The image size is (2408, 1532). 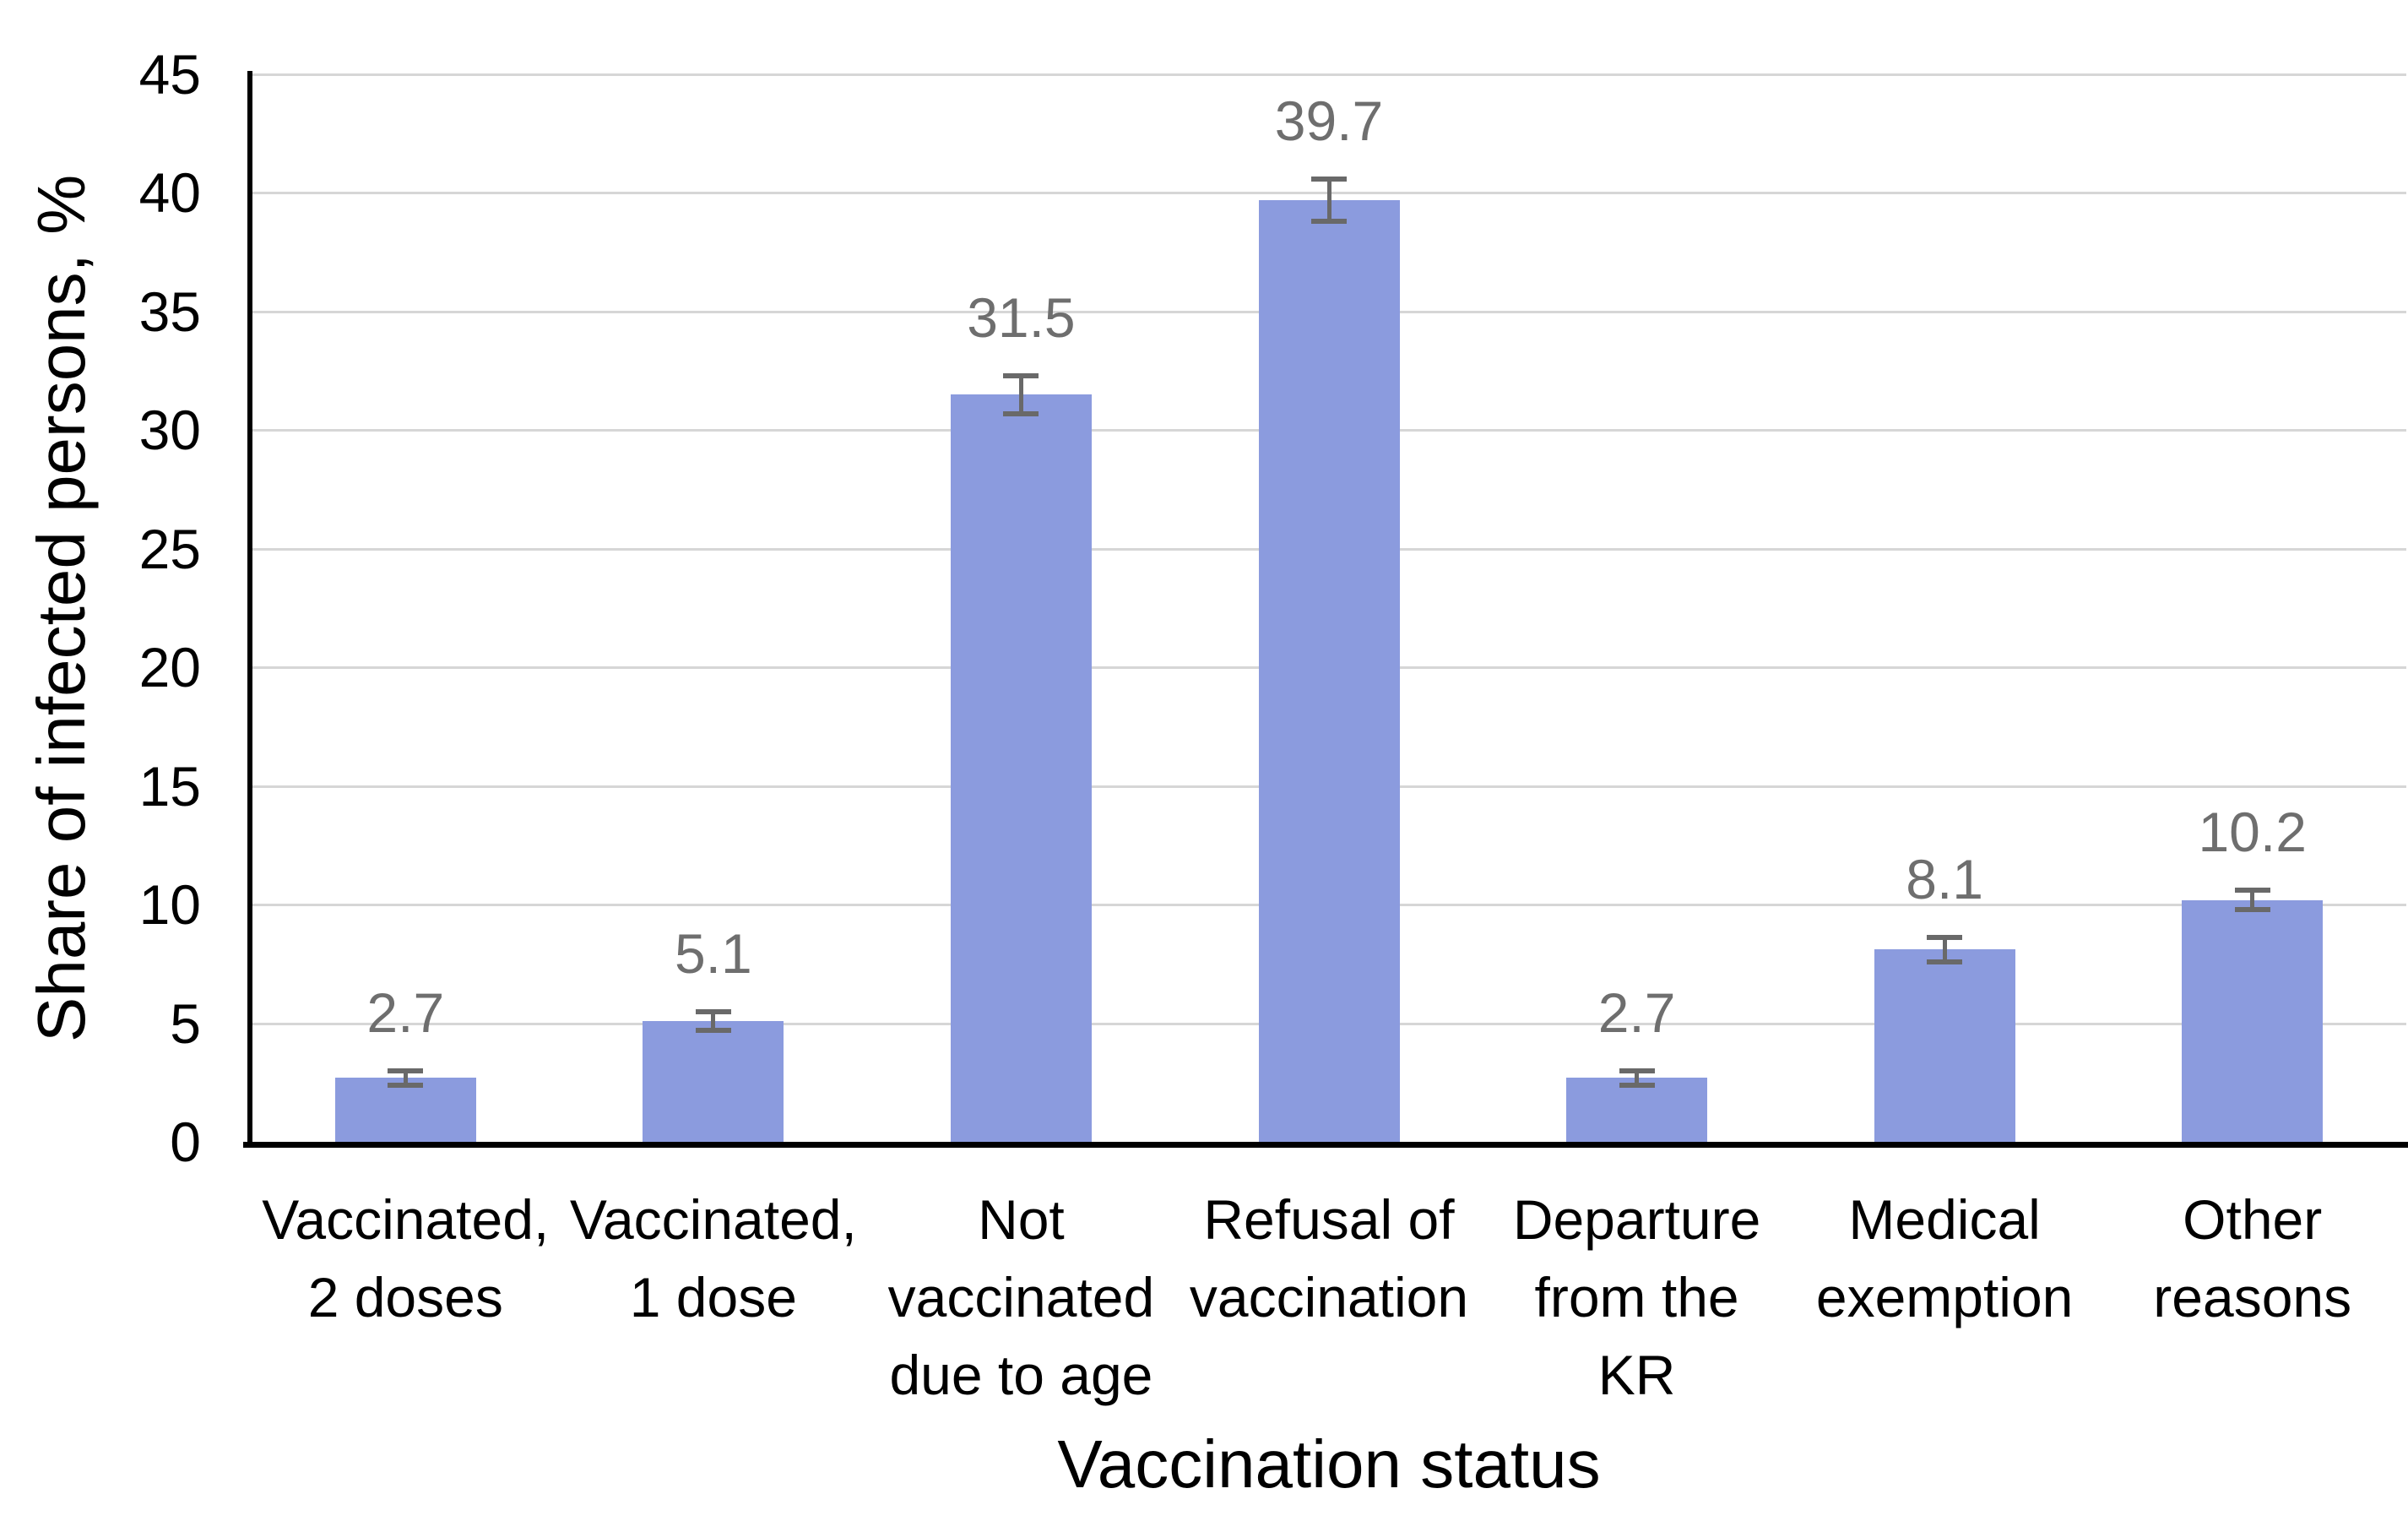 What do you see at coordinates (169, 786) in the screenshot?
I see `y-tick-label: 15` at bounding box center [169, 786].